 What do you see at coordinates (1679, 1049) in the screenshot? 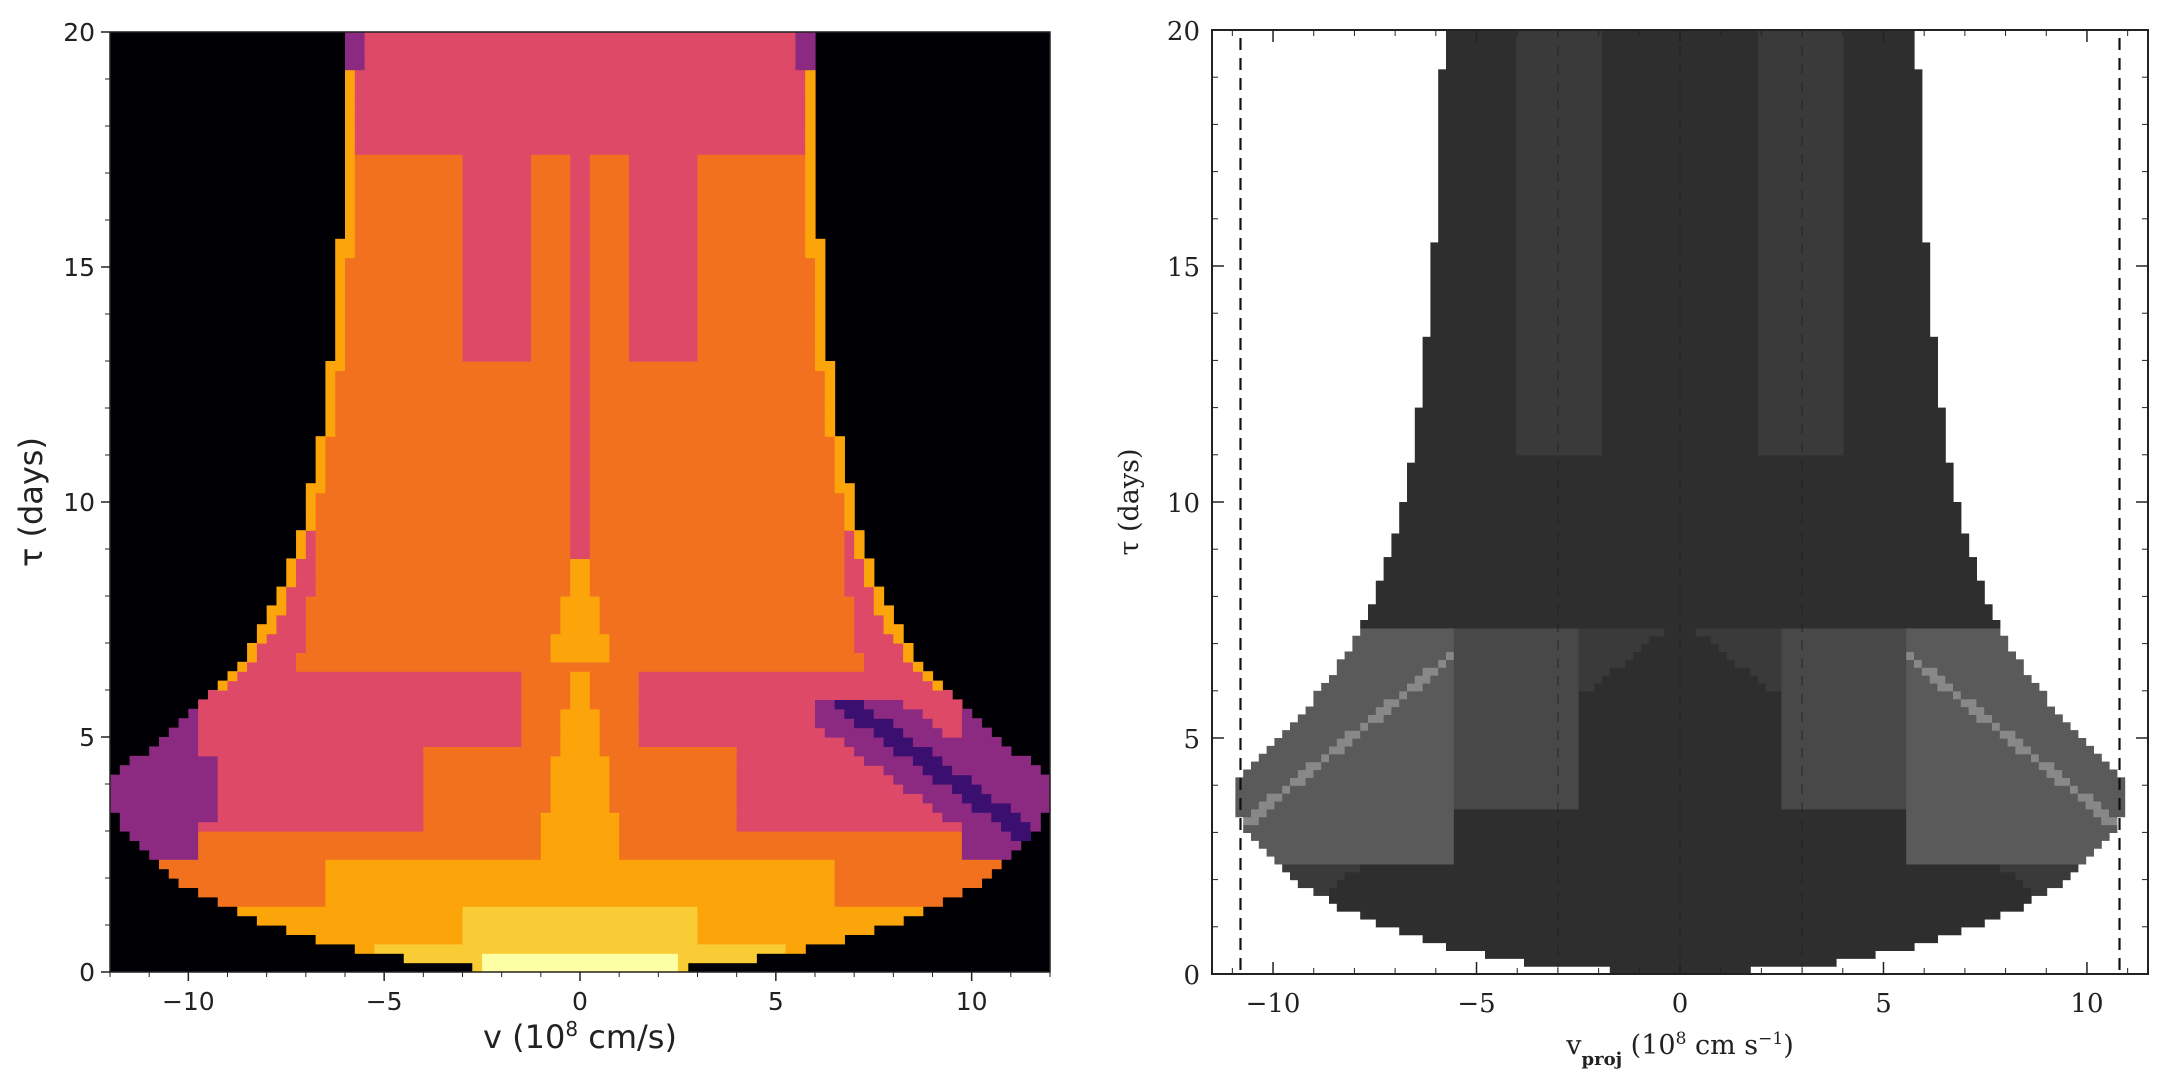
I see `right-x-axis-title: vproj (108 cm s−1)` at bounding box center [1679, 1049].